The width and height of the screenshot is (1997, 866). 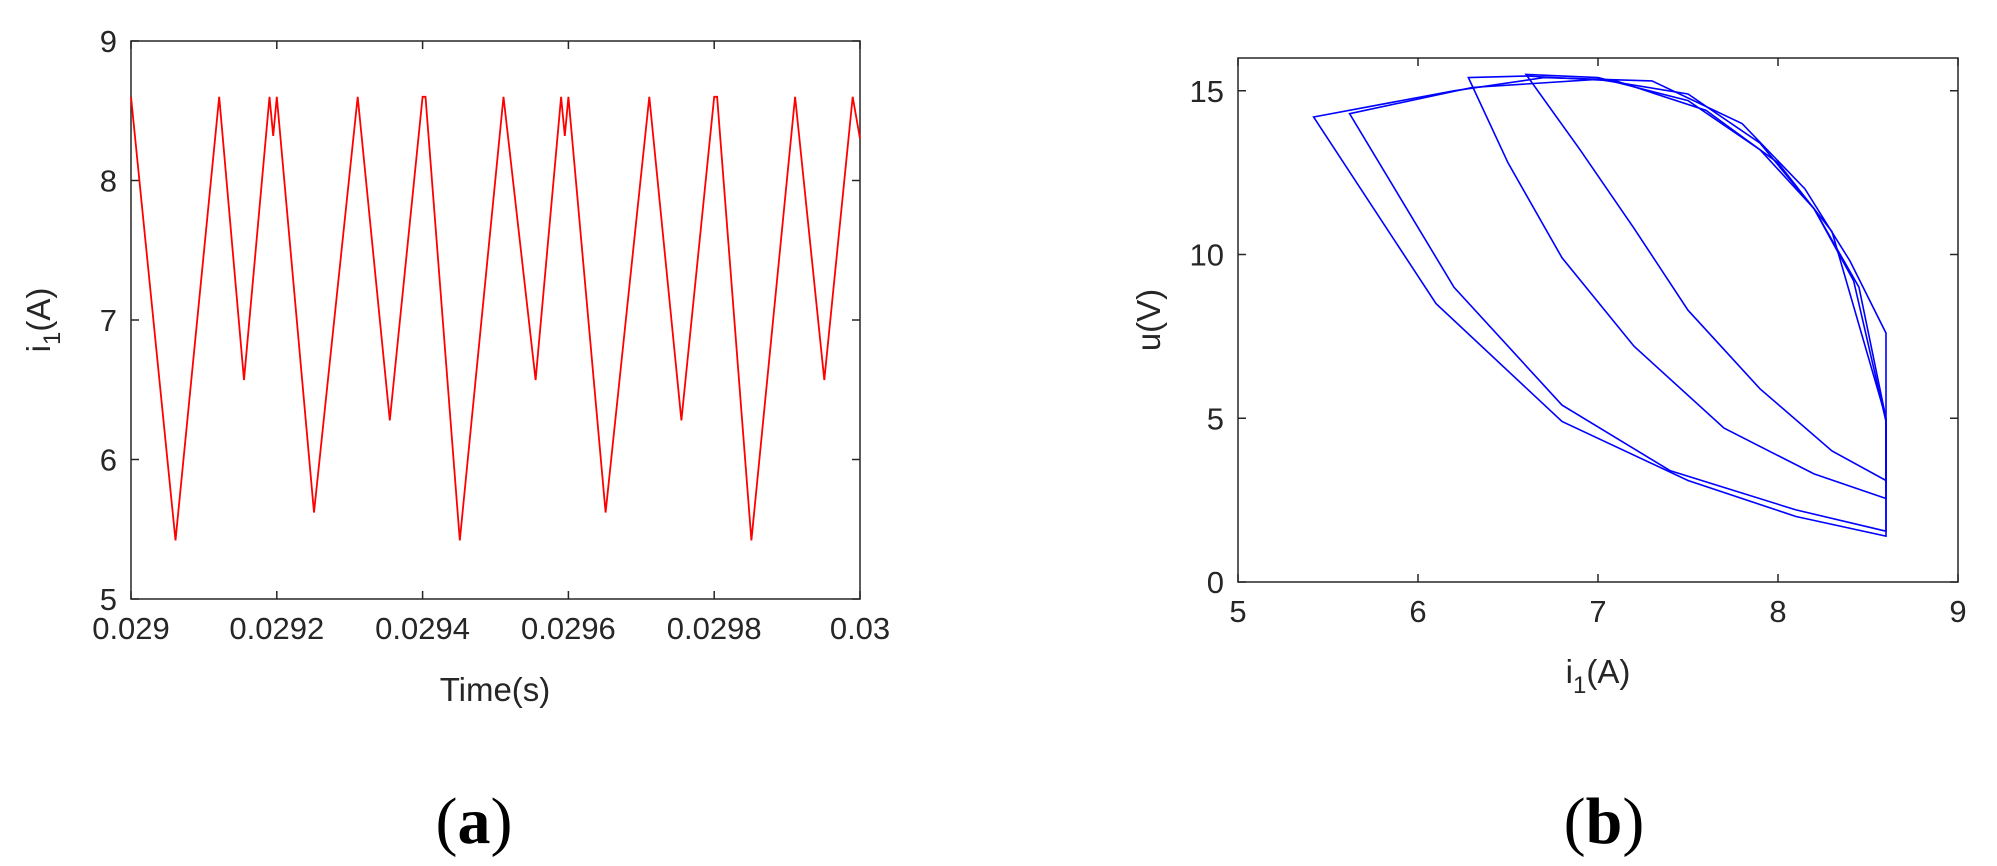 What do you see at coordinates (1597, 611) in the screenshot?
I see `panel-b-xtick-label: 7` at bounding box center [1597, 611].